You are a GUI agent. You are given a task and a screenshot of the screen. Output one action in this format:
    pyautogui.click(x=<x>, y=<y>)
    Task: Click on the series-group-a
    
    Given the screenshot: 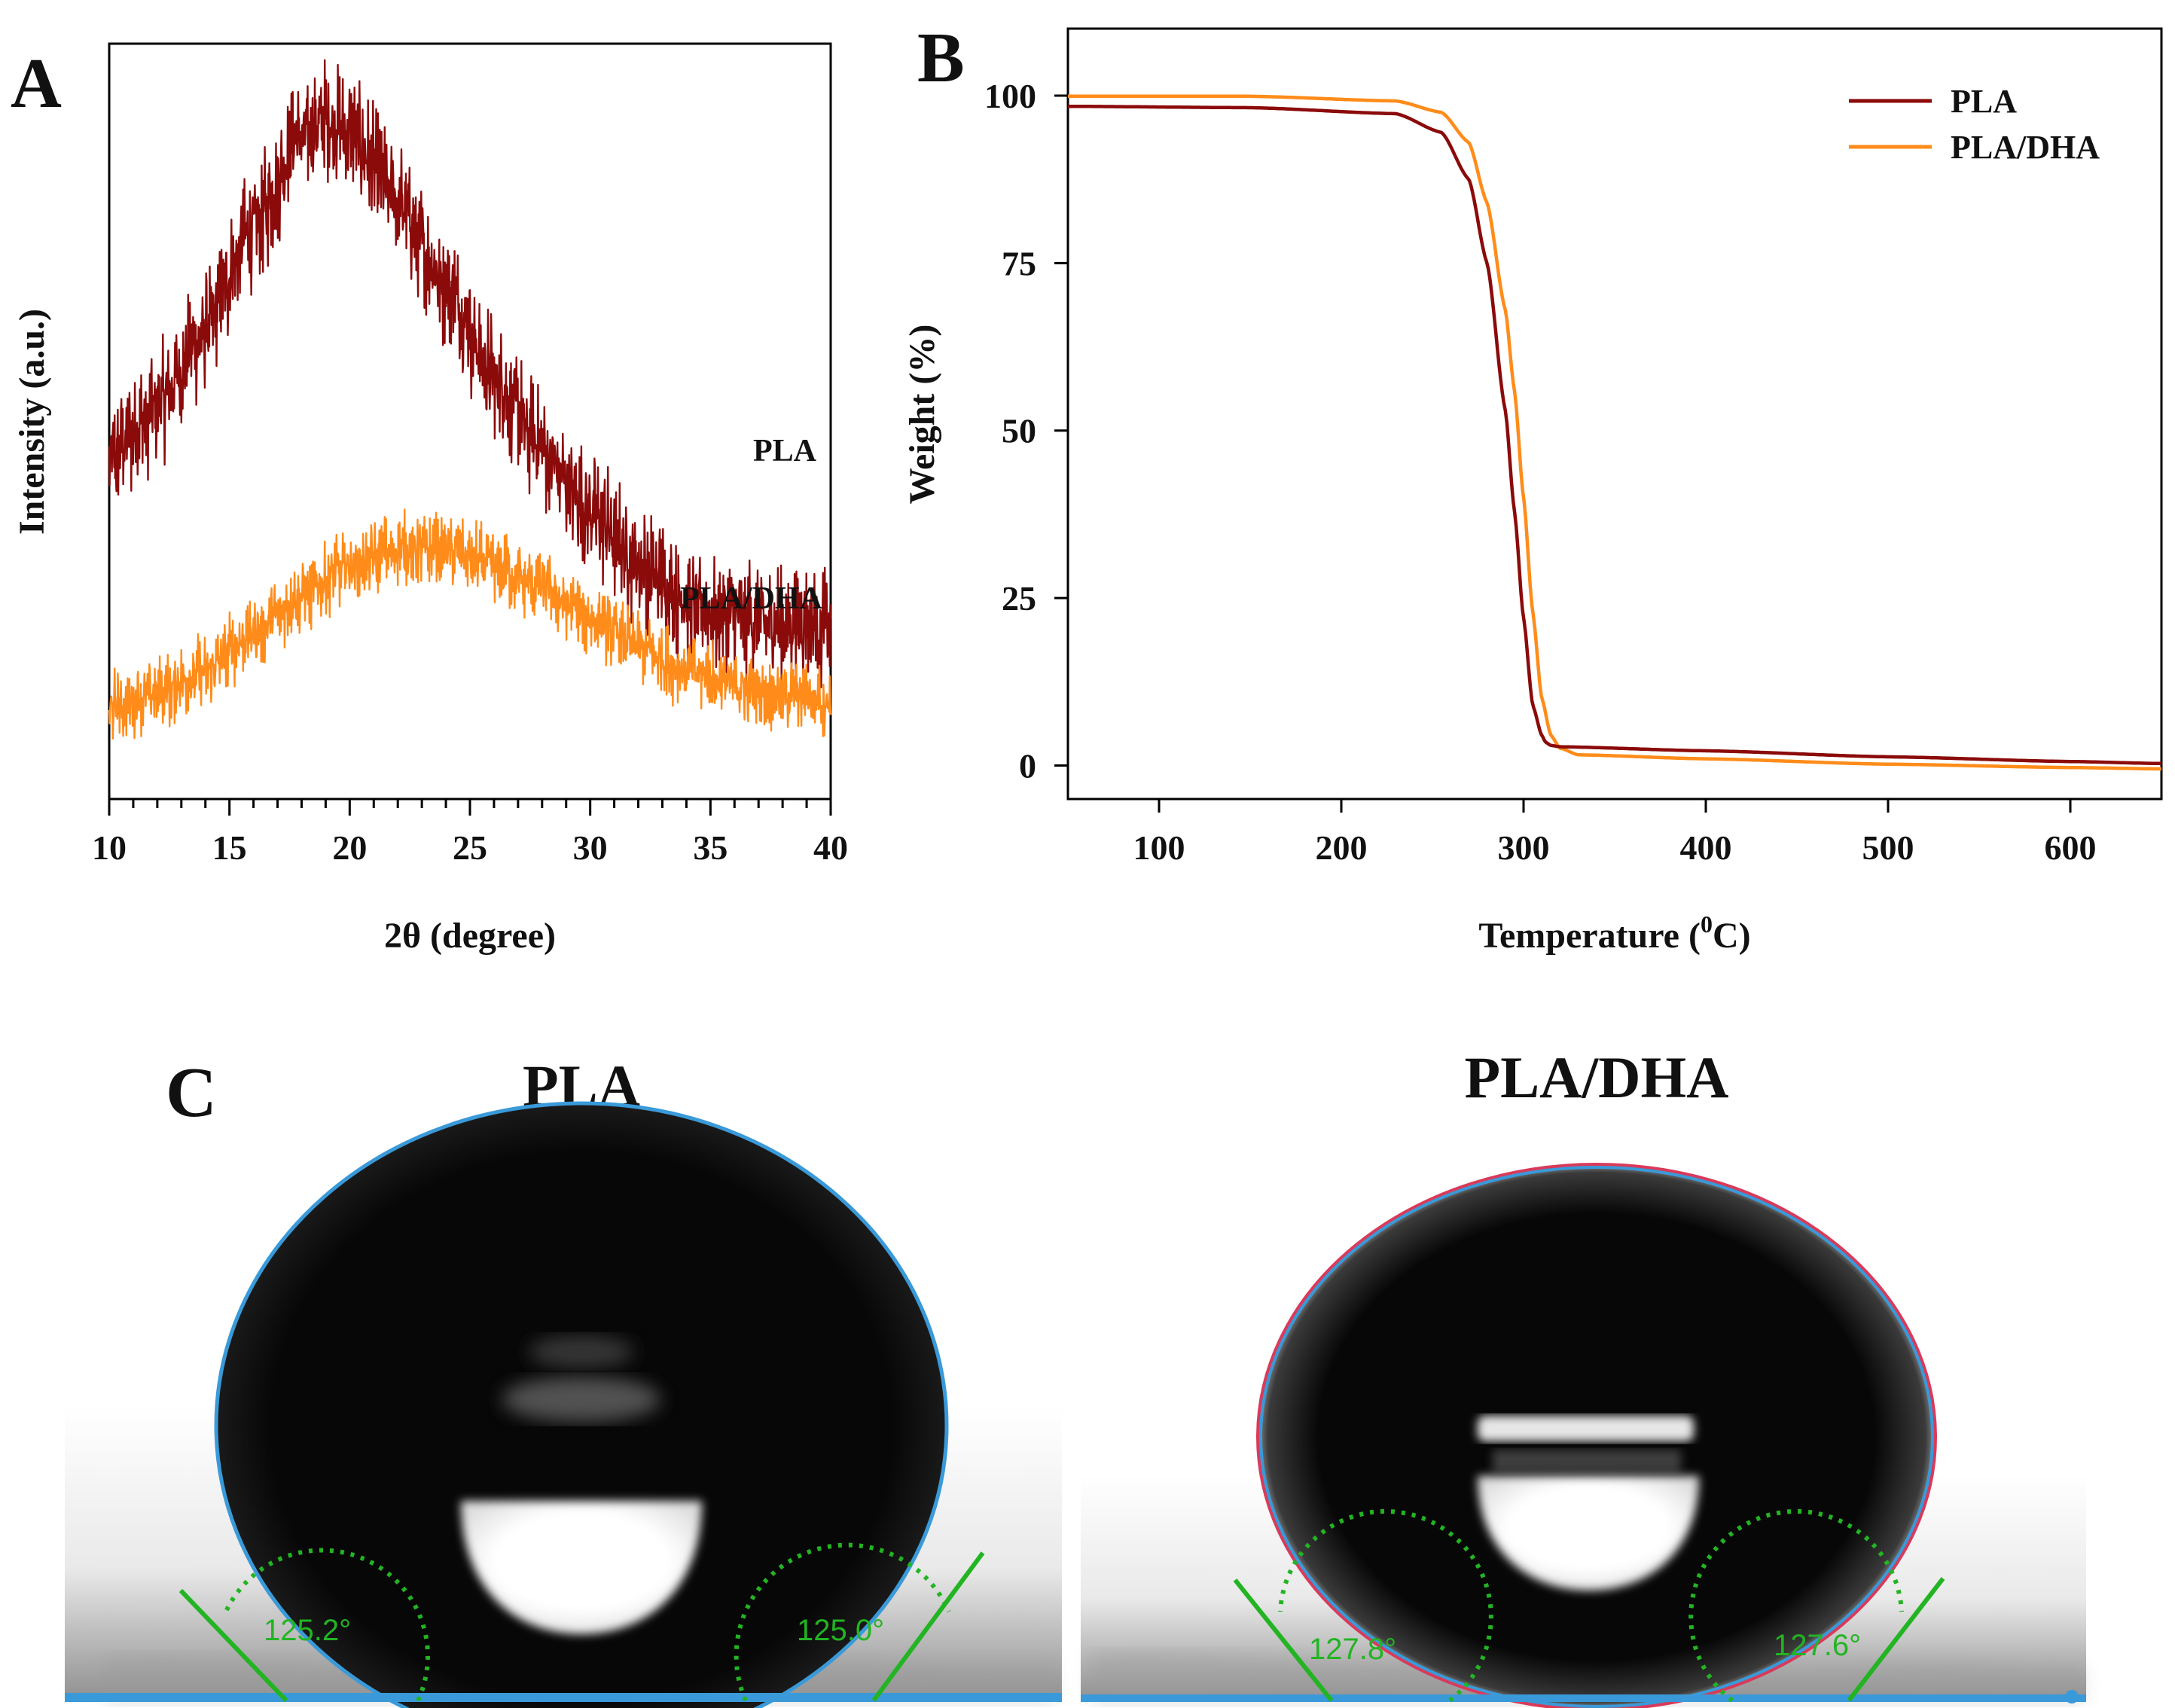 What is the action you would take?
    pyautogui.click(x=470, y=399)
    